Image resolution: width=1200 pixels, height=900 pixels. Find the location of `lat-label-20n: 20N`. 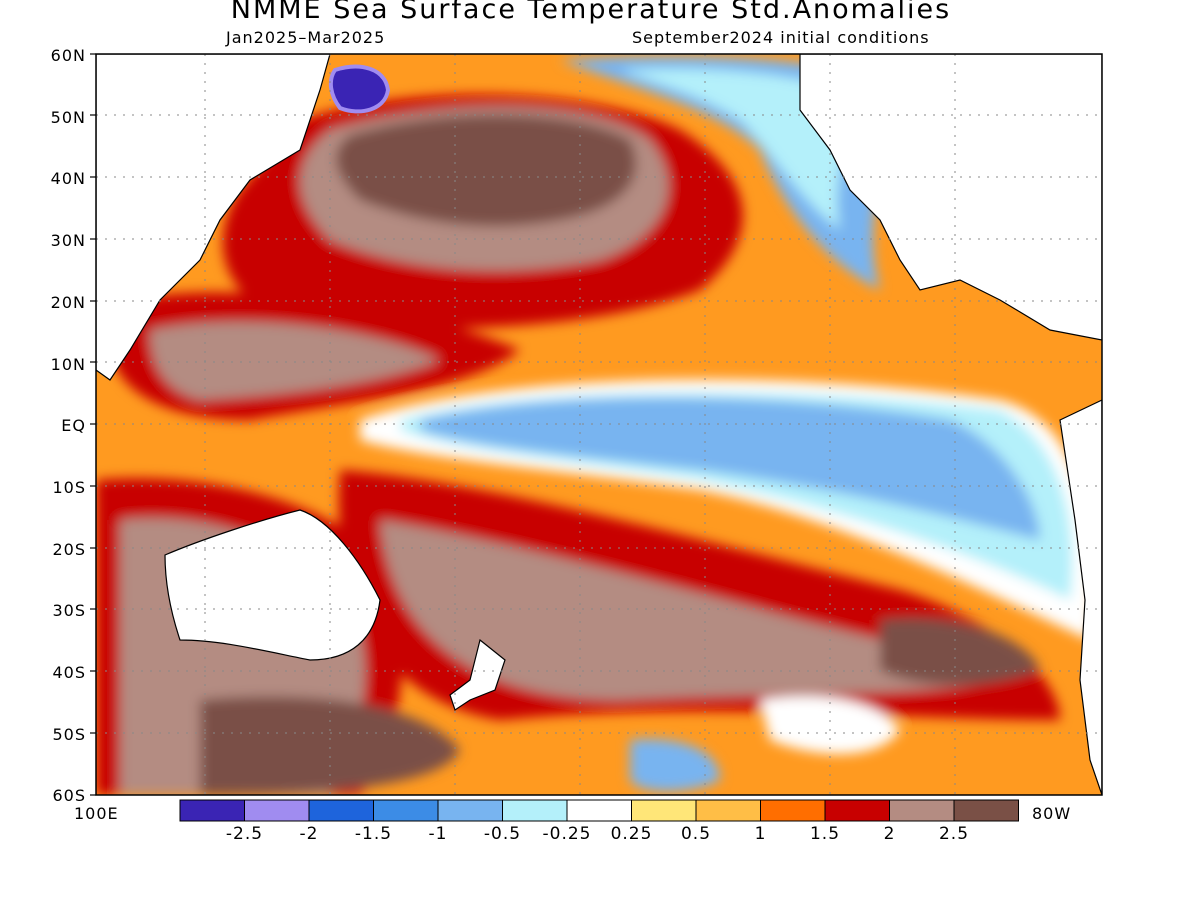

lat-label-20n: 20N is located at coordinates (68, 302).